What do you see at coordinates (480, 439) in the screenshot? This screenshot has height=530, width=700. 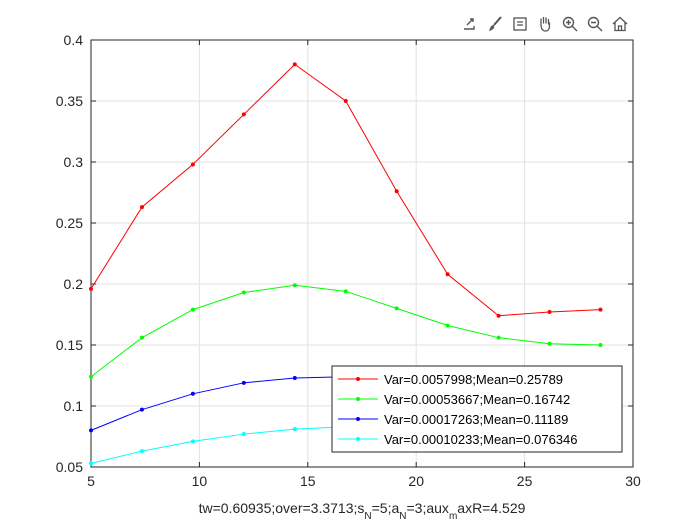 I see `legend-label-4: Var=0.00010233;Mean=0.076346` at bounding box center [480, 439].